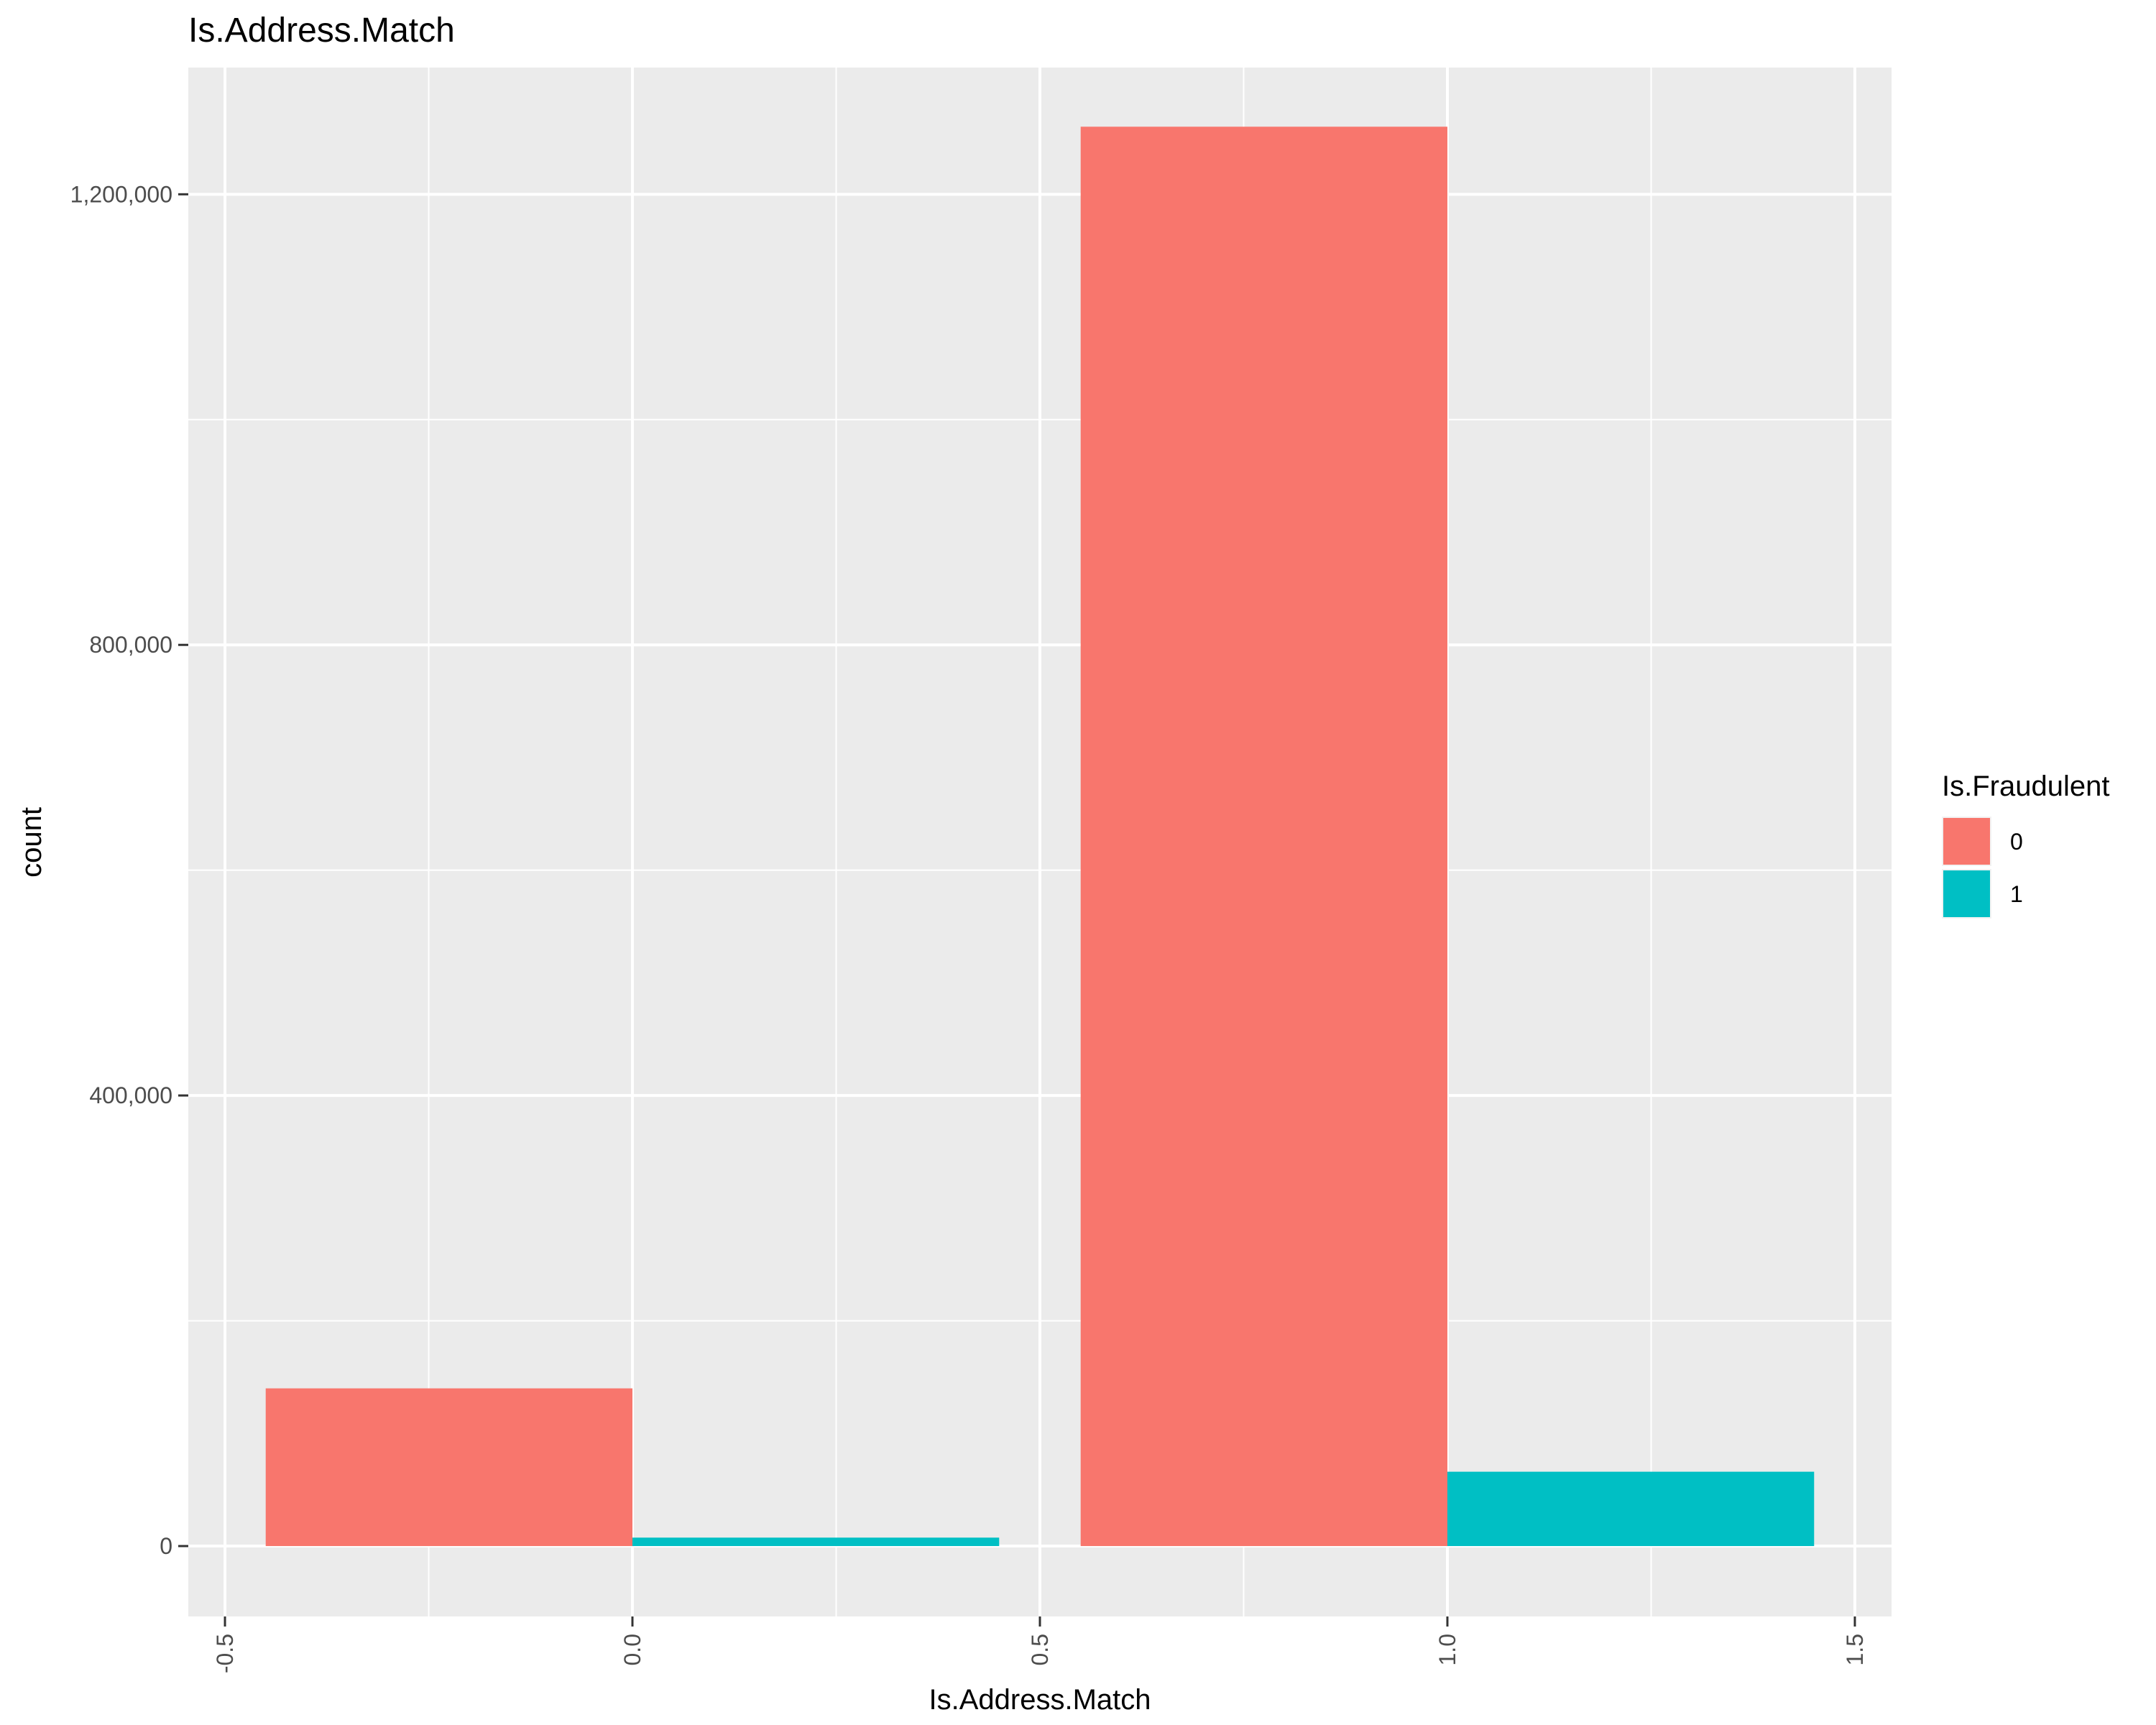 The width and height of the screenshot is (2156, 1725). I want to click on legend-label-0: 0, so click(2017, 842).